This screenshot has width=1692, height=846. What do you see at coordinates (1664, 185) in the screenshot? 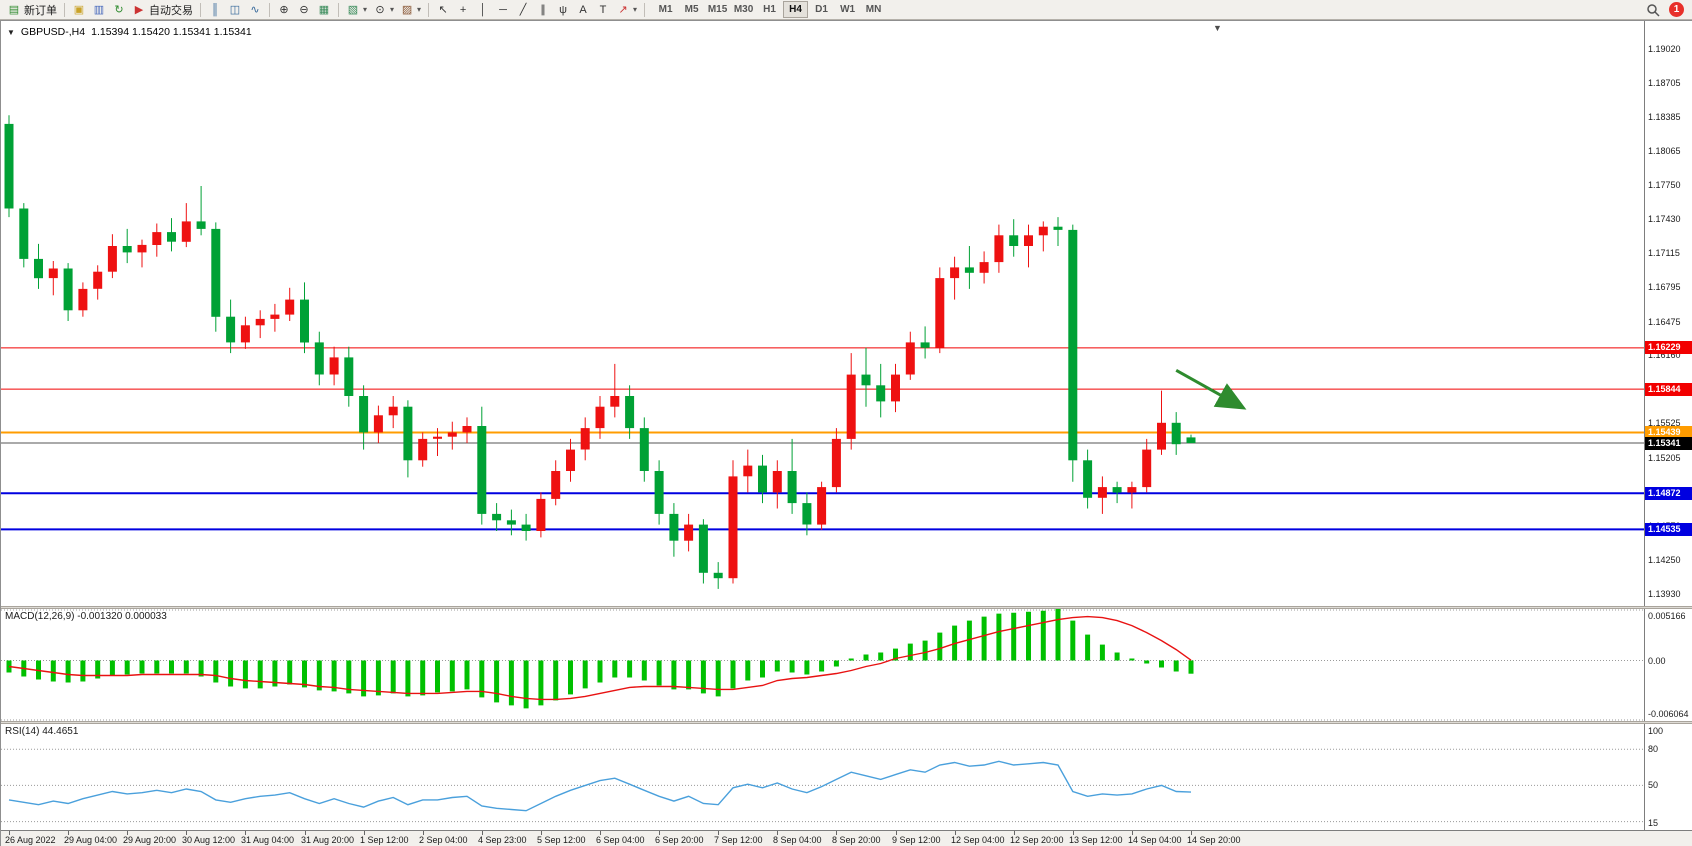
I see `price-tick-label: 1.17750` at bounding box center [1664, 185].